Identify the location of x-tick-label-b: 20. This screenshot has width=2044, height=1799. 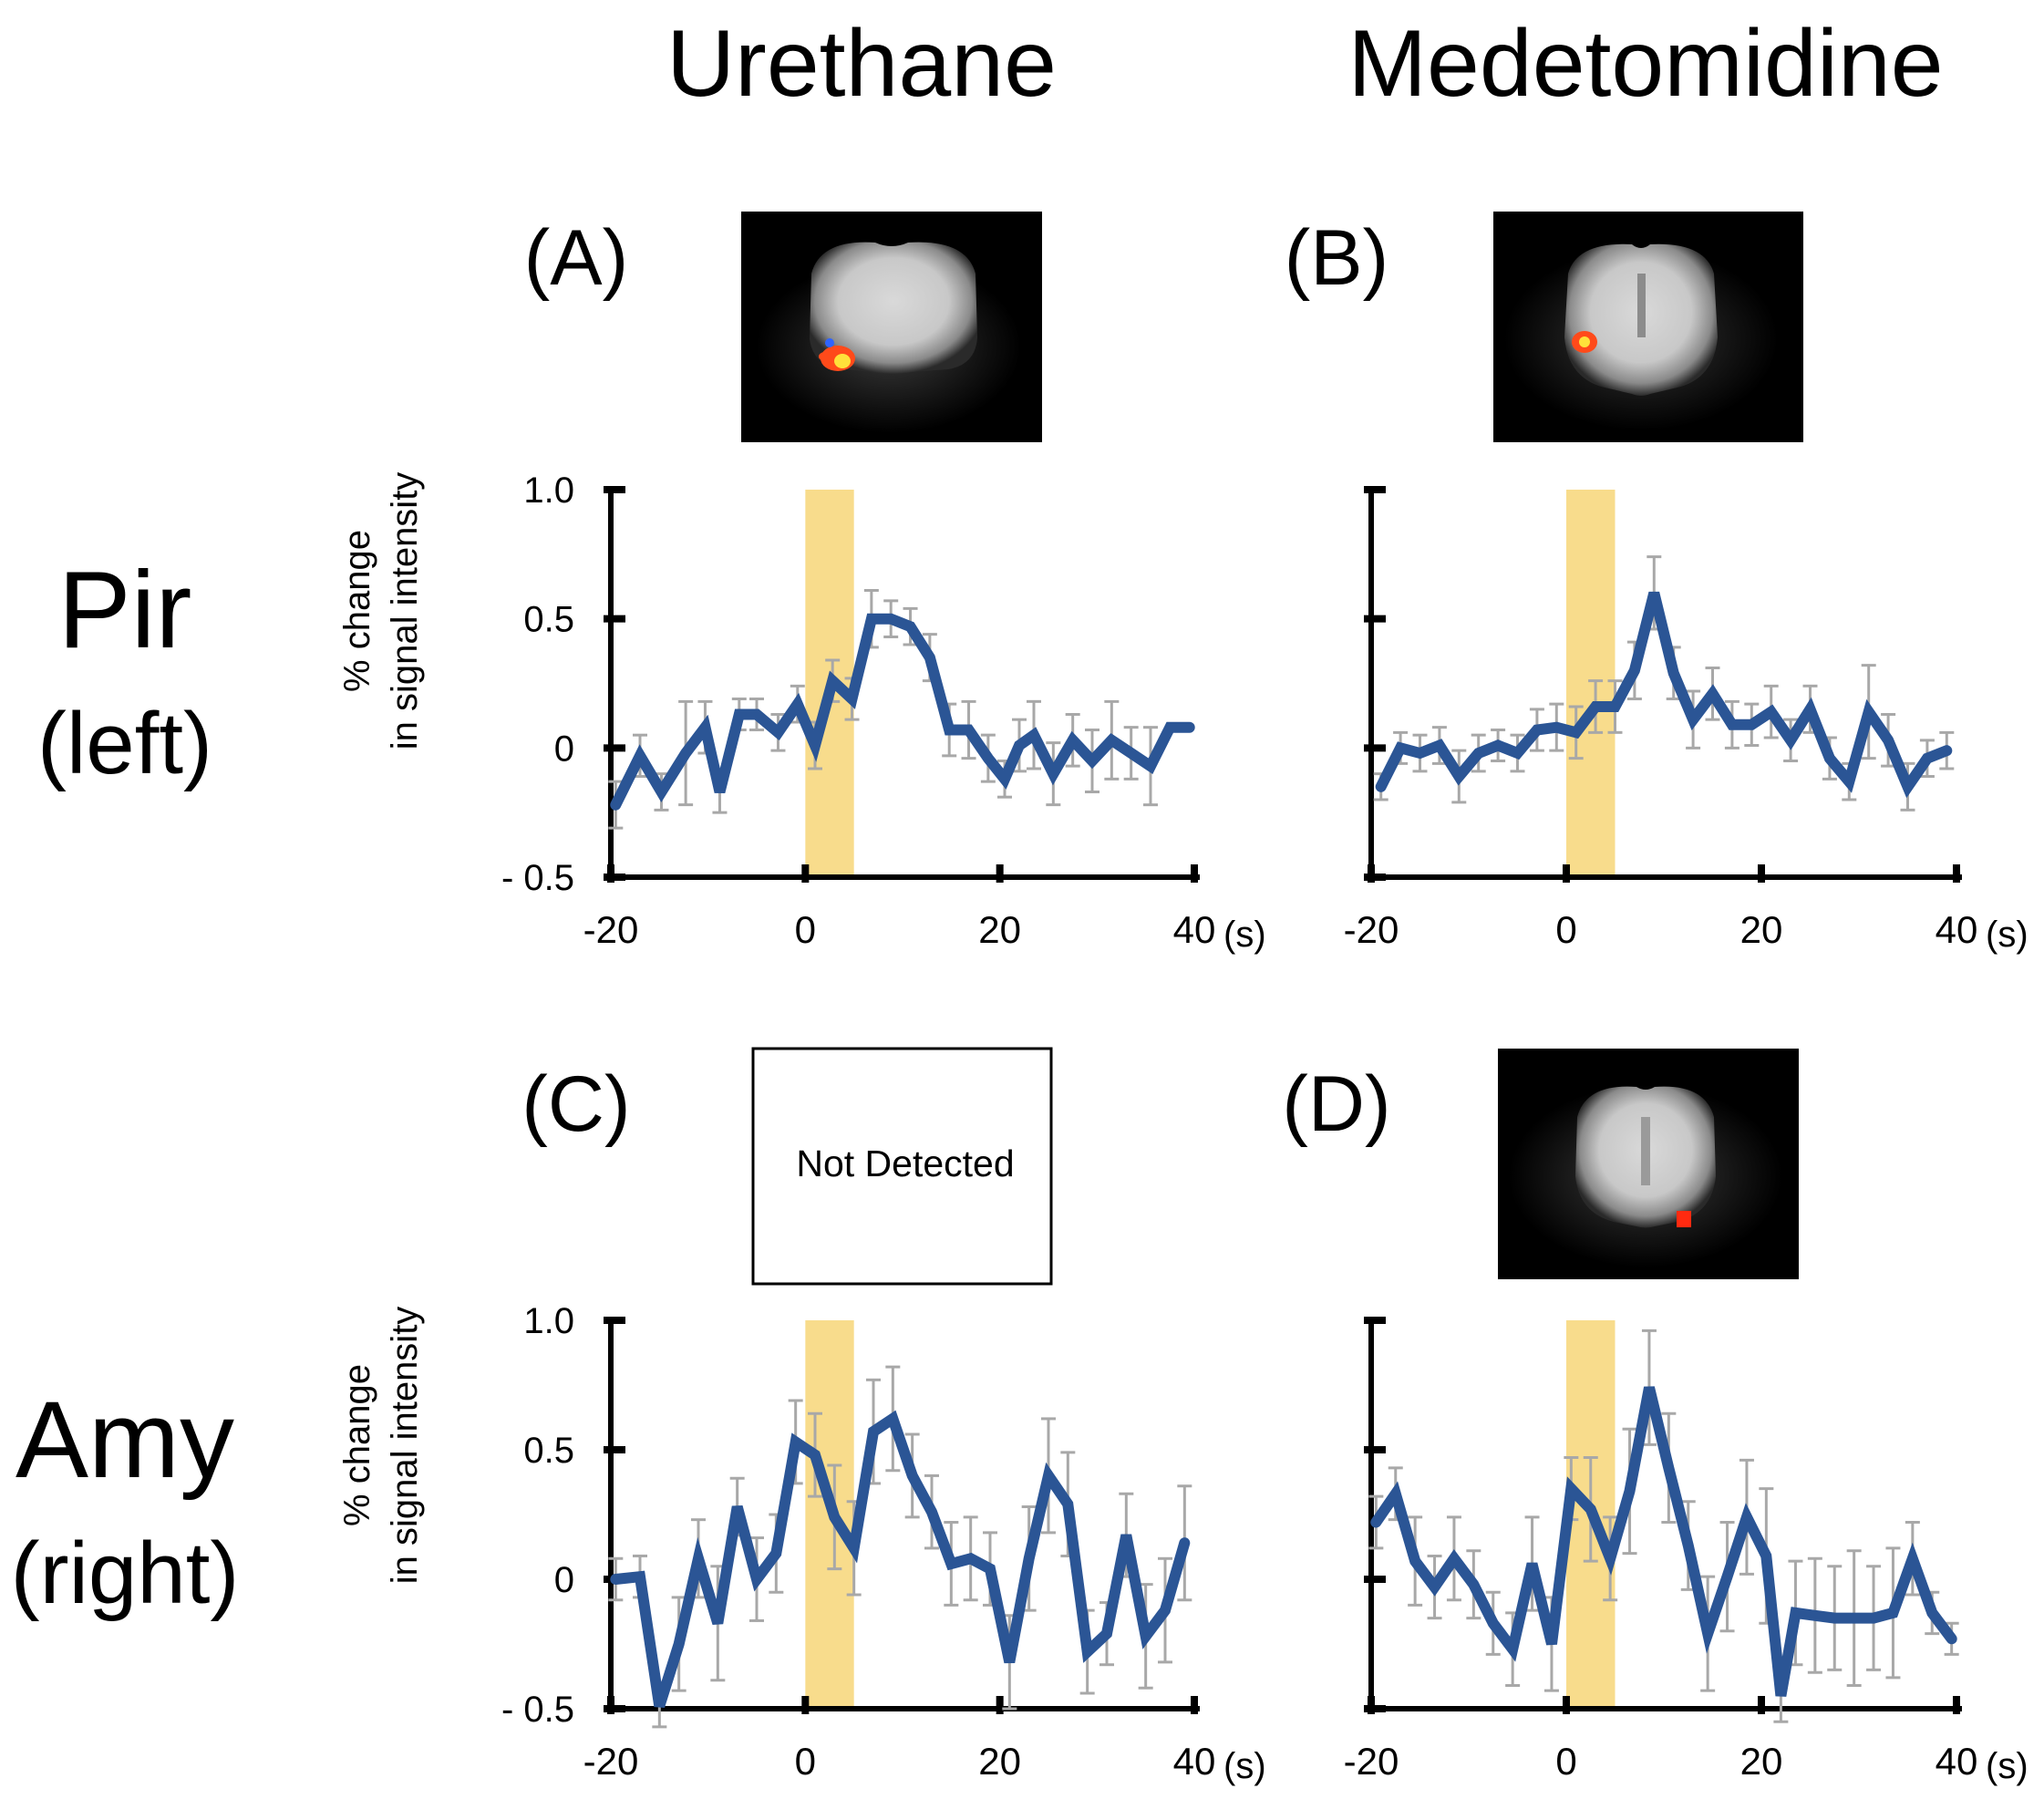
(1761, 930).